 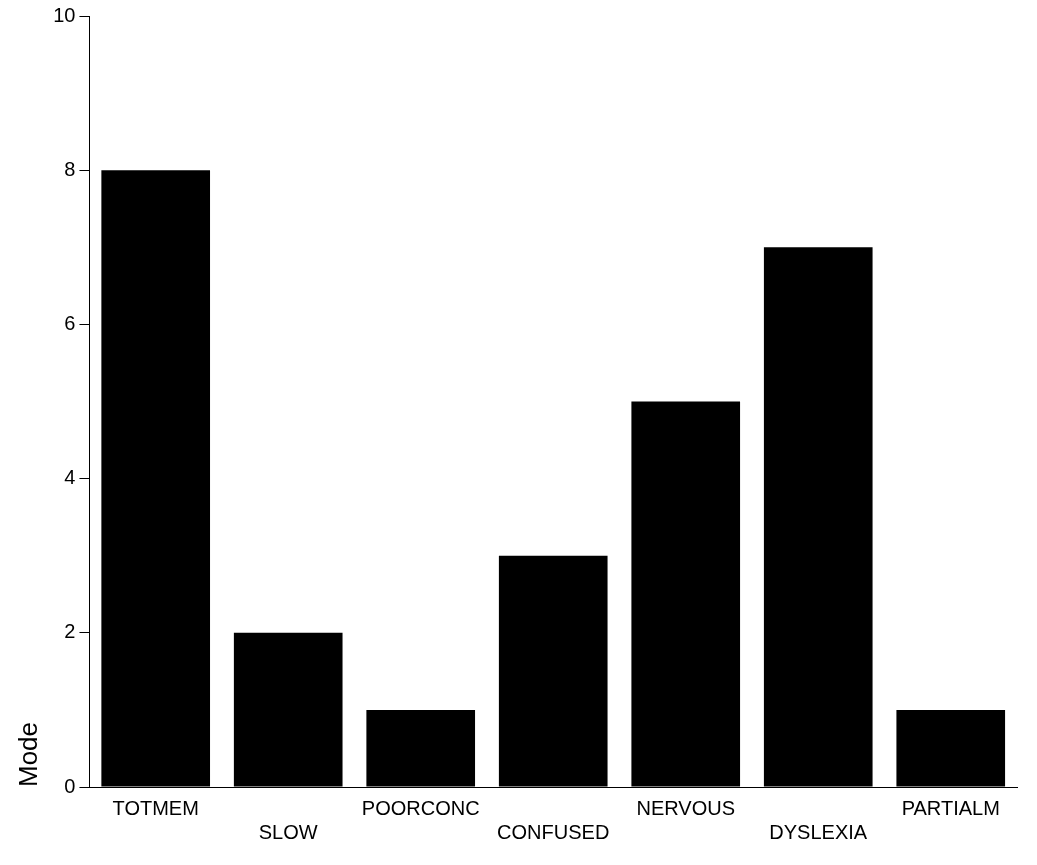 I want to click on y-tick-label: 10, so click(x=64, y=14).